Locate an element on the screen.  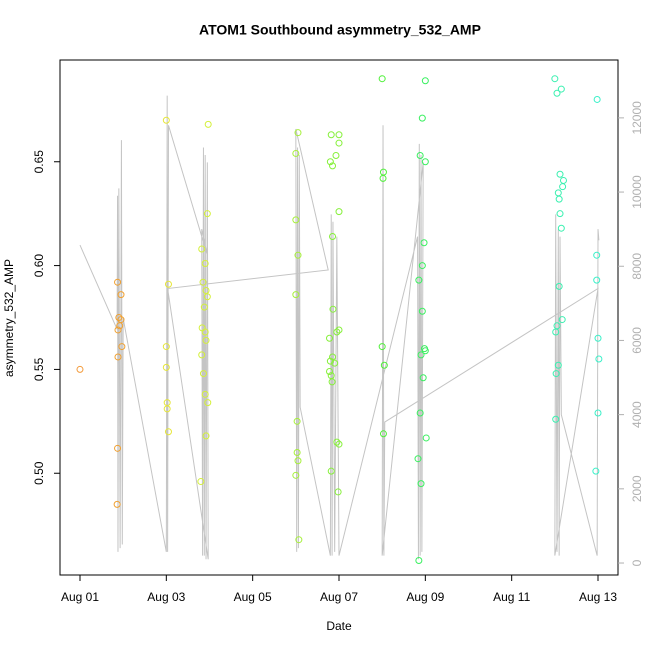
x-tick-label: Aug 03 is located at coordinates (166, 597).